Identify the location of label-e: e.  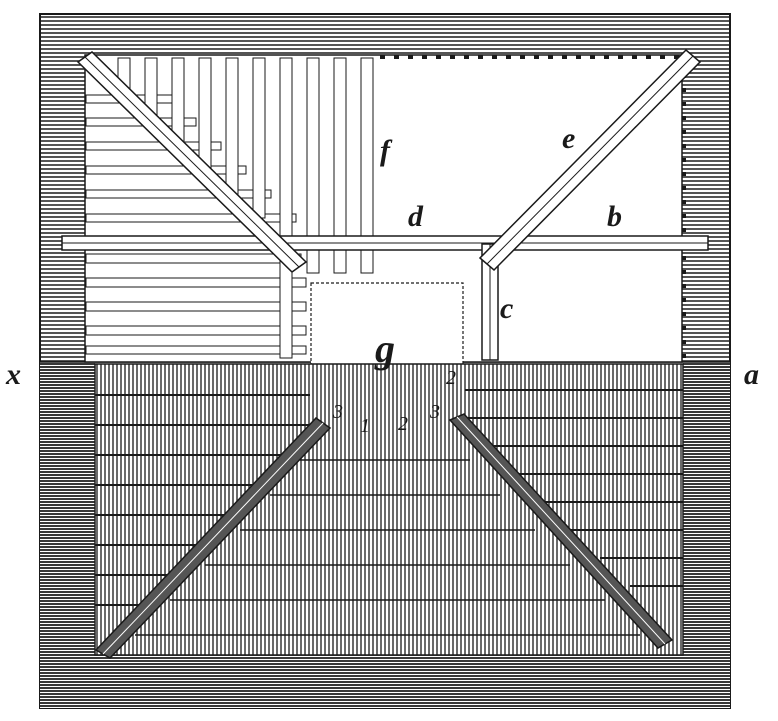
(568, 138).